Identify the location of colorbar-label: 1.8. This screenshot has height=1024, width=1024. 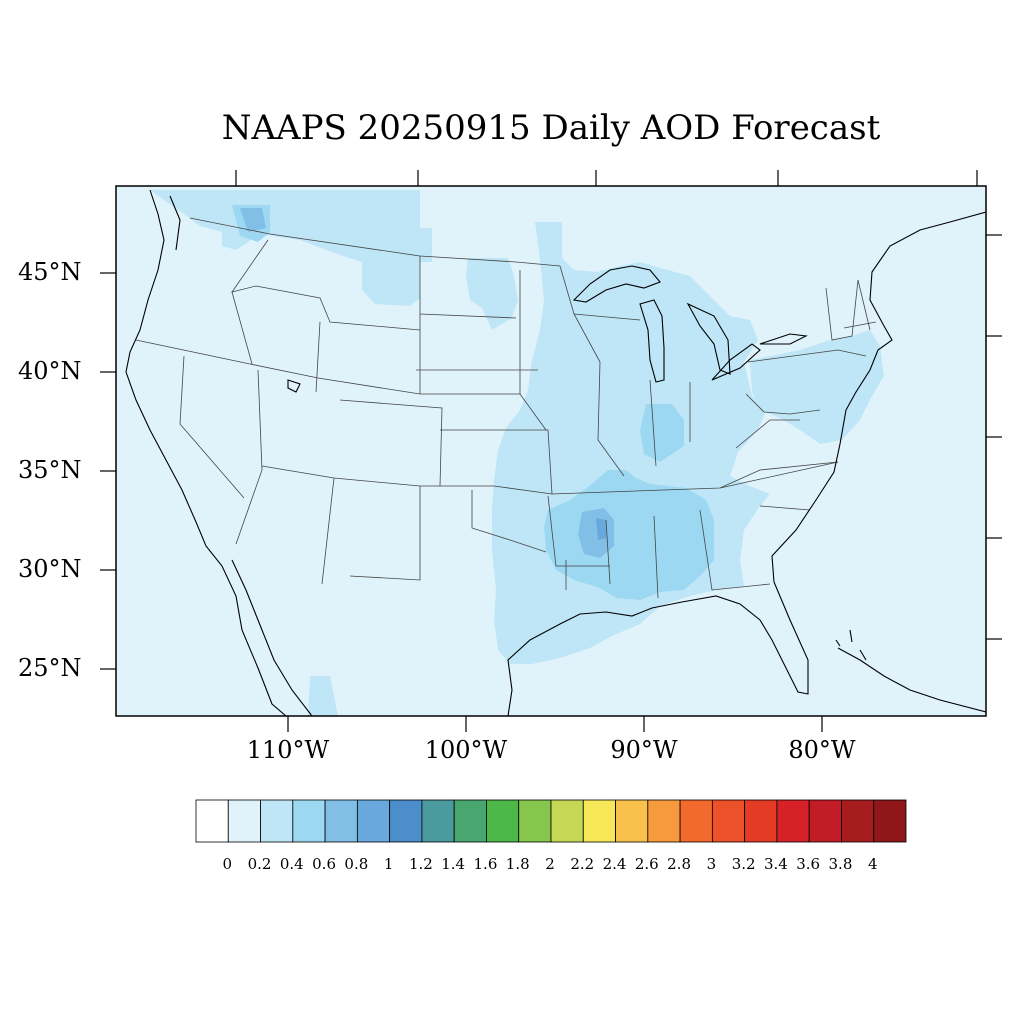
(517, 864).